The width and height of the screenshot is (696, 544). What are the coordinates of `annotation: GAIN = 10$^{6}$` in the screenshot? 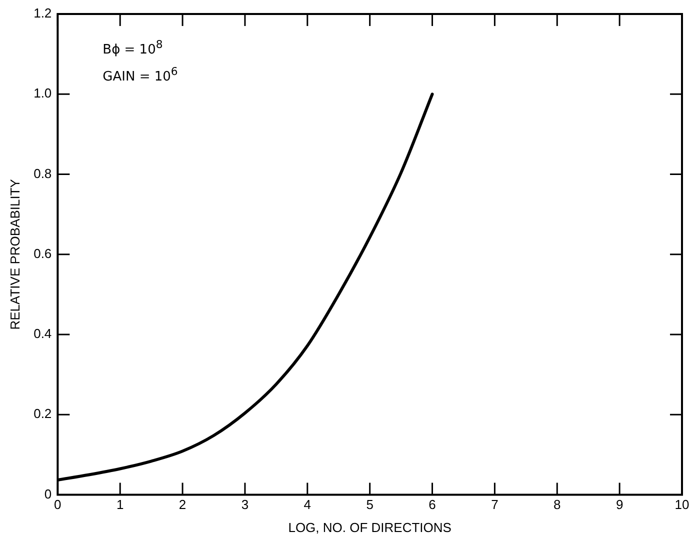 It's located at (140, 75).